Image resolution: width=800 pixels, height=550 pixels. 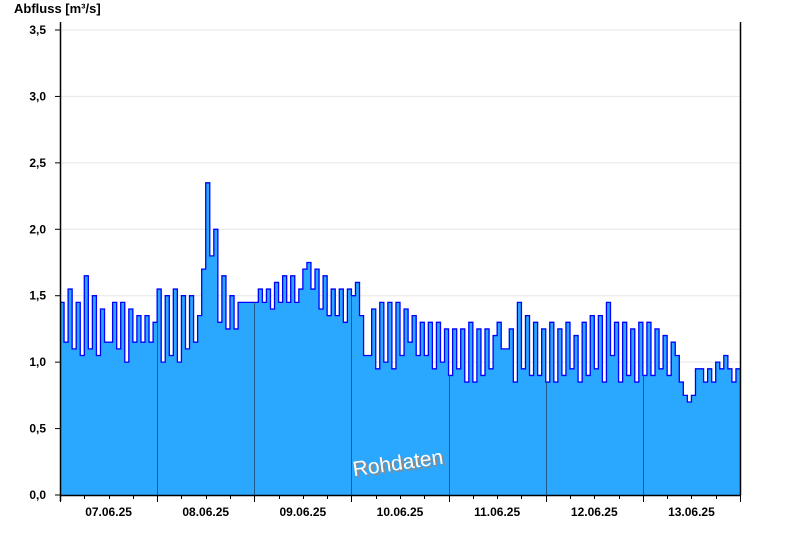 I want to click on x-tick-label: 08.06.25, so click(x=205, y=512).